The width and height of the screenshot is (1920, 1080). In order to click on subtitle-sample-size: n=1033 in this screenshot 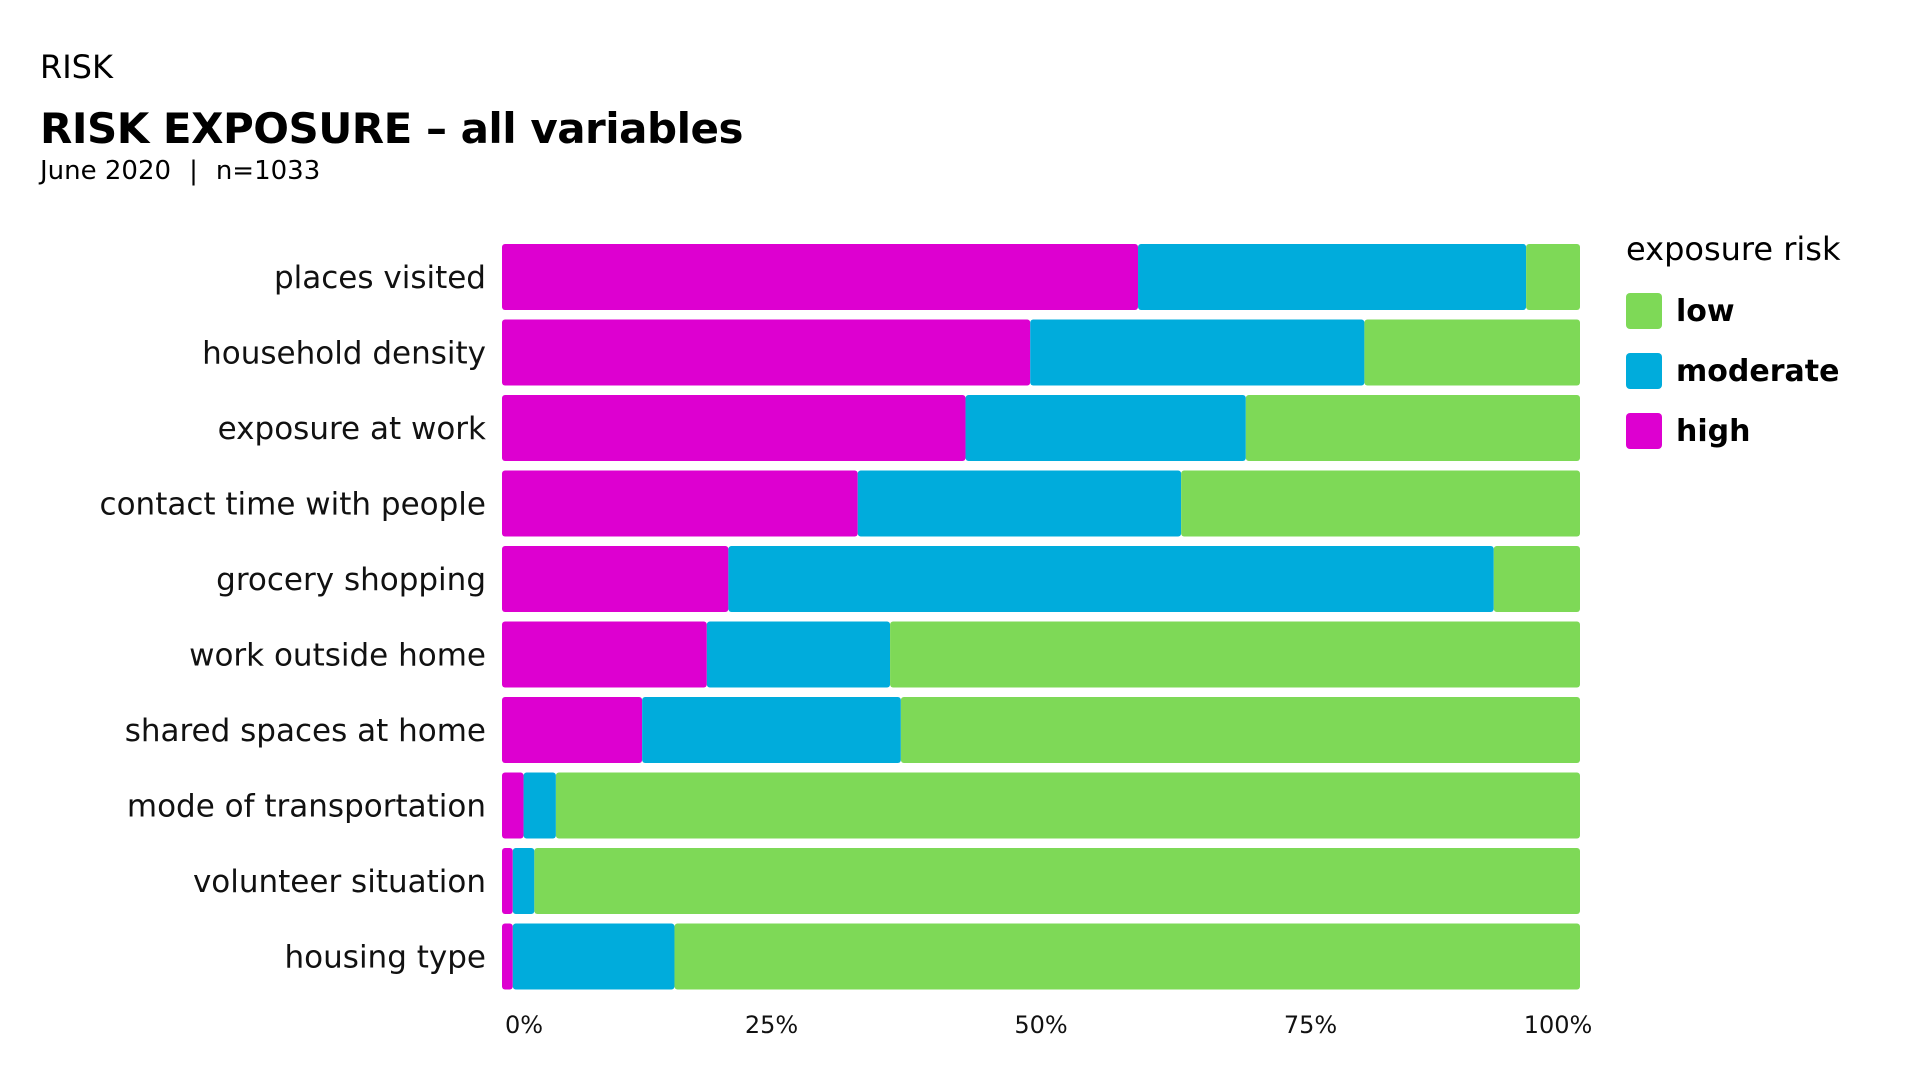, I will do `click(268, 171)`.